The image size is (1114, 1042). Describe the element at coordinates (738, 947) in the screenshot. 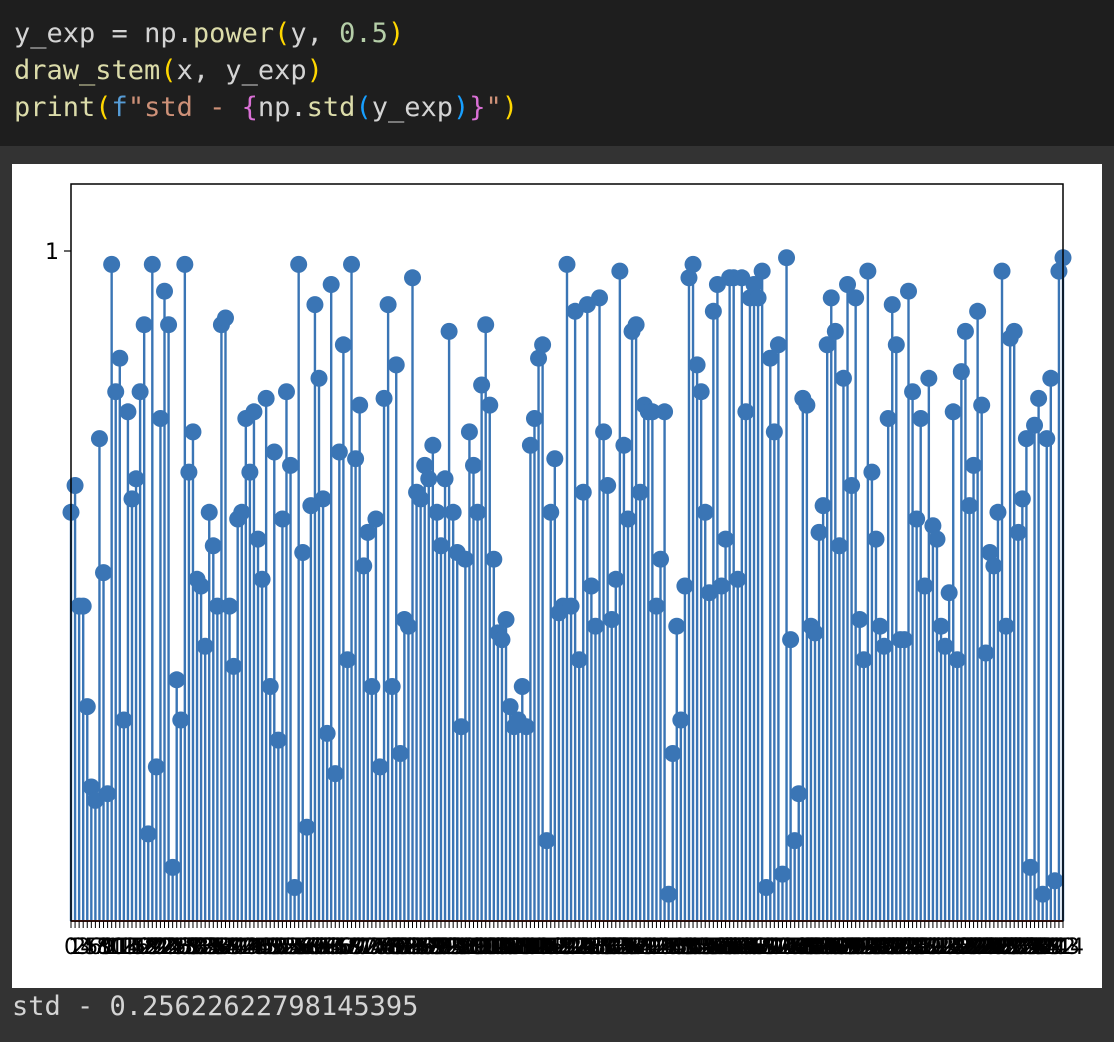

I see `x-tick-label: 164` at that location.